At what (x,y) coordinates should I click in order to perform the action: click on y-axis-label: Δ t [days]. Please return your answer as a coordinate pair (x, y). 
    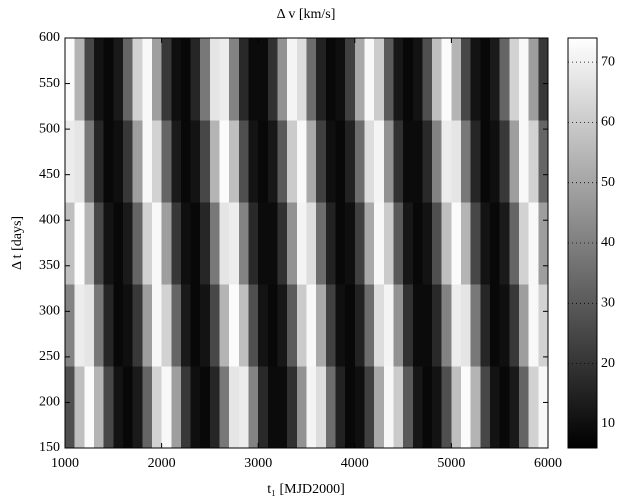
    Looking at the image, I should click on (17, 243).